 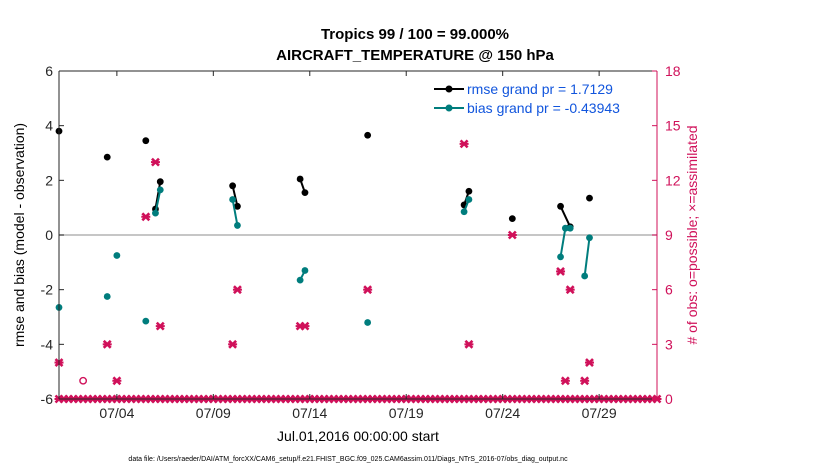 What do you see at coordinates (669, 235) in the screenshot?
I see `y2-tick-label: 9` at bounding box center [669, 235].